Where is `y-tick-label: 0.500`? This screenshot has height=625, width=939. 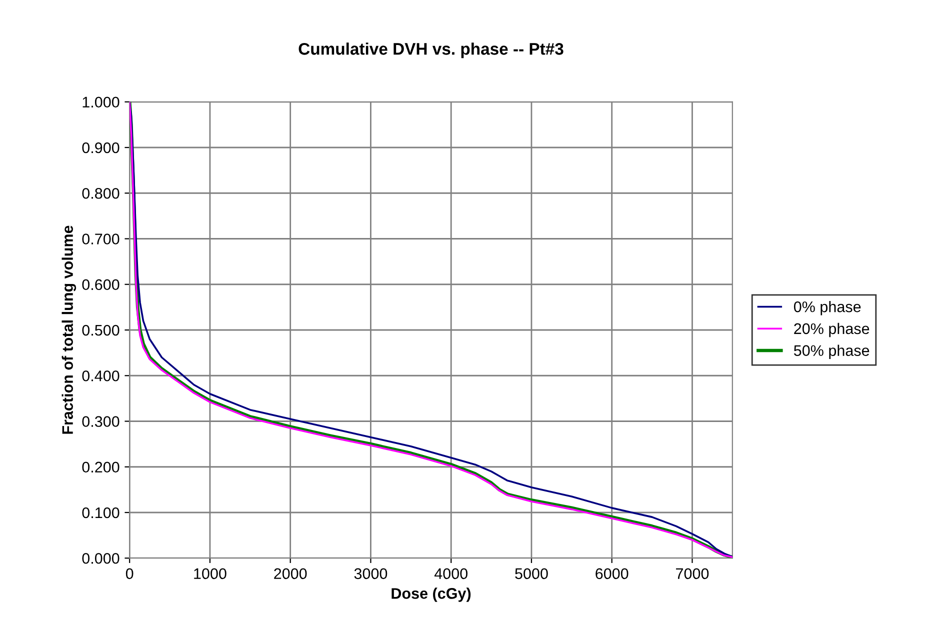 y-tick-label: 0.500 is located at coordinates (101, 330).